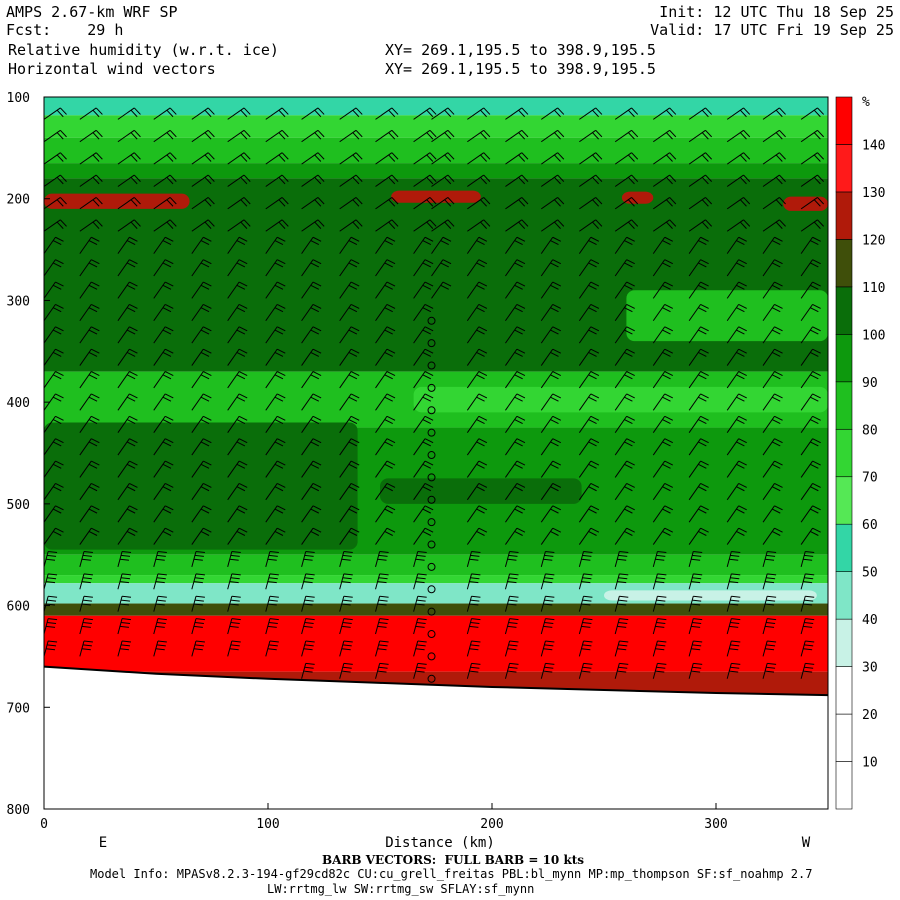 Image resolution: width=900 pixels, height=900 pixels. Describe the element at coordinates (873, 240) in the screenshot. I see `colorbar-label: 120` at that location.